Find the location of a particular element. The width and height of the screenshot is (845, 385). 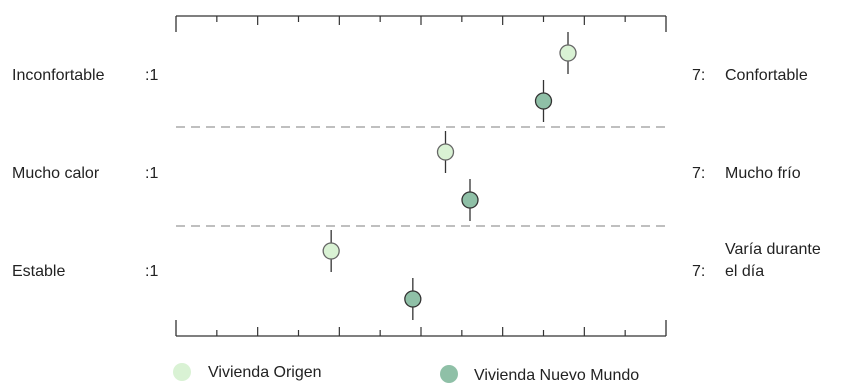

row1-right-value: 7: is located at coordinates (698, 75).